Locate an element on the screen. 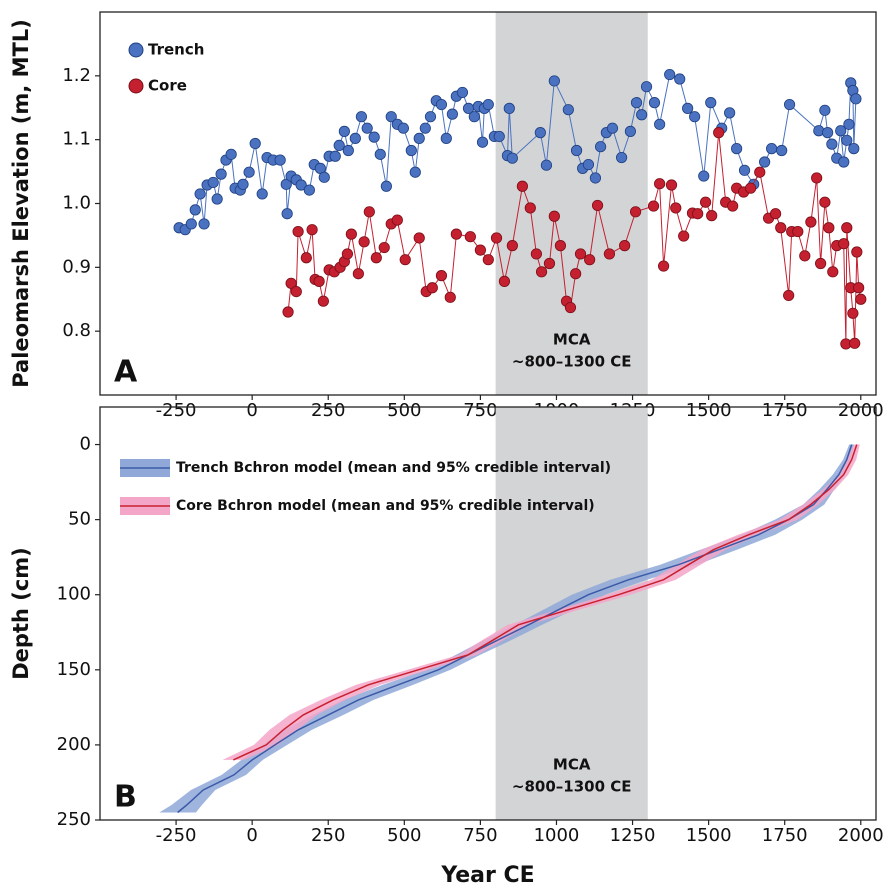 The width and height of the screenshot is (889, 892). y-tick-label: 250 is located at coordinates (74, 819).